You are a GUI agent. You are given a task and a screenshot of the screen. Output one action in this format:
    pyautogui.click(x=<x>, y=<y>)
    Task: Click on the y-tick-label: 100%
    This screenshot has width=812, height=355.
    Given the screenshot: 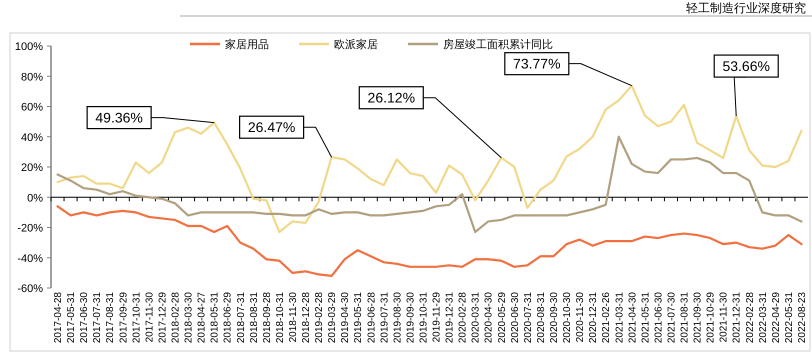 What is the action you would take?
    pyautogui.click(x=29, y=47)
    